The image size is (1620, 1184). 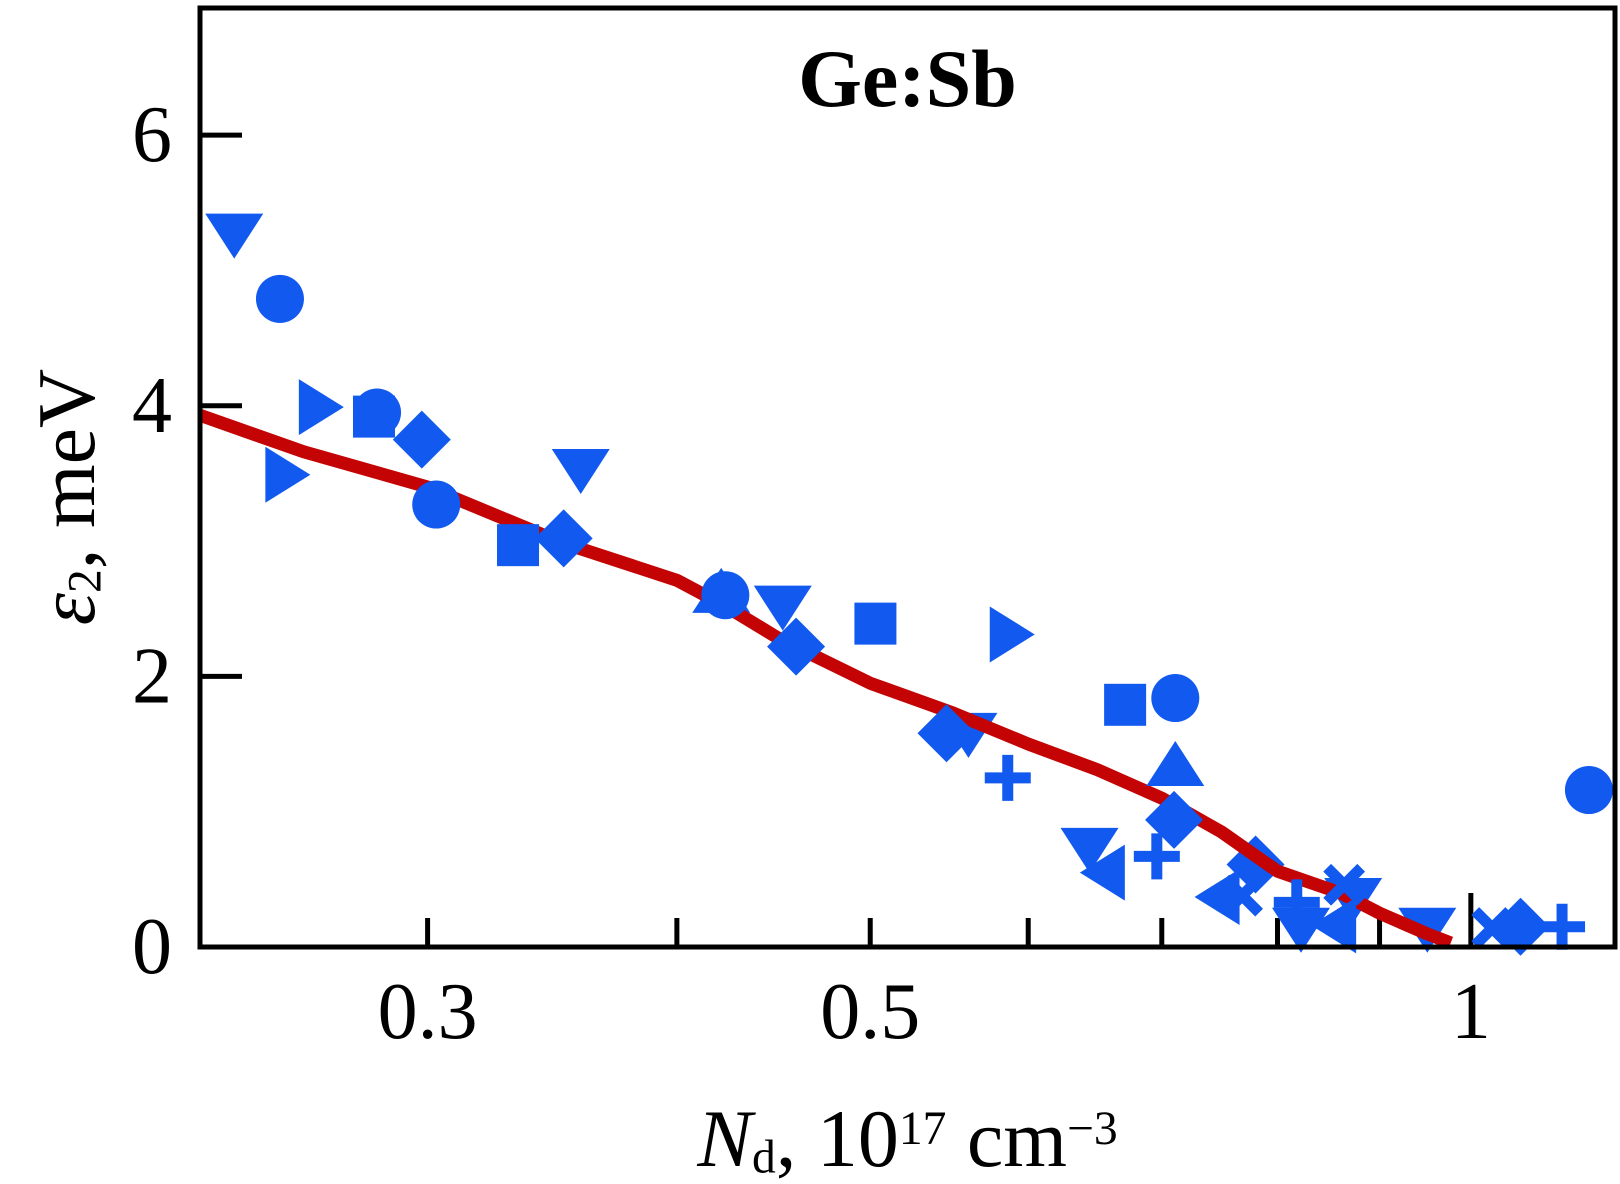 I want to click on y-tick-label: 6, so click(x=152, y=135).